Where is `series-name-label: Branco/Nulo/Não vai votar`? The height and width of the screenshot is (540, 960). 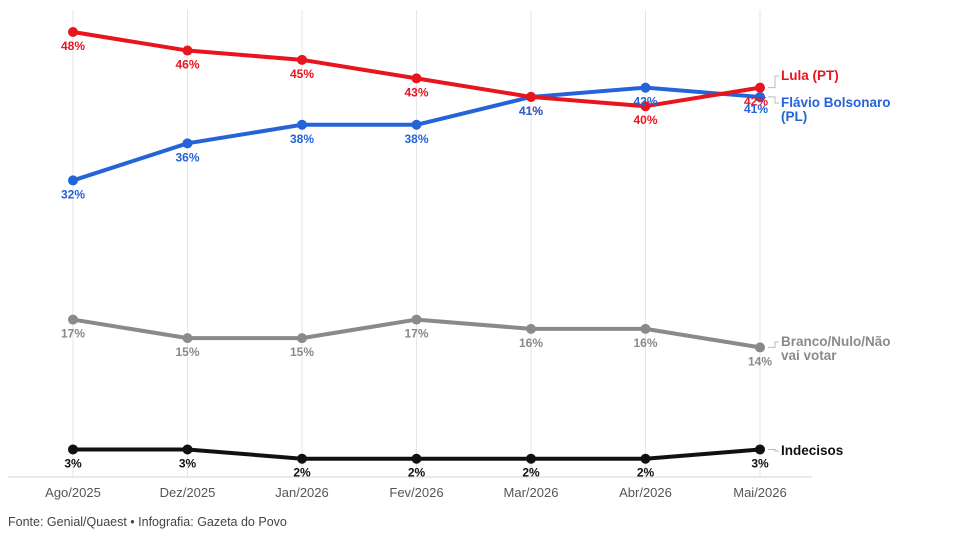 series-name-label: Branco/Nulo/Não vai votar is located at coordinates (836, 348).